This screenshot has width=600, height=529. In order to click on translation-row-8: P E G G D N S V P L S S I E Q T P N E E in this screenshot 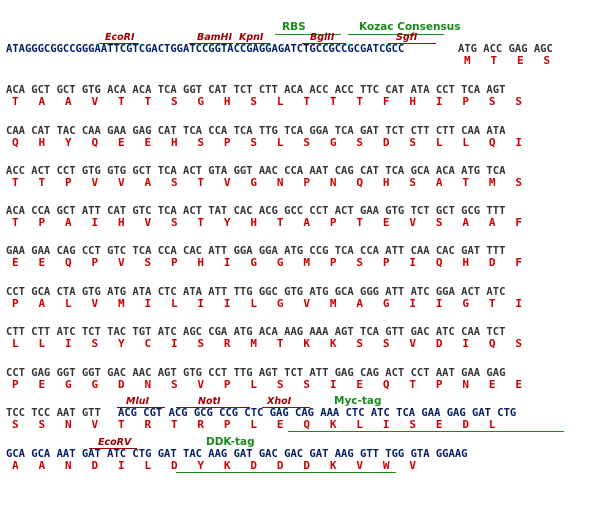, I will do `click(267, 384)`.